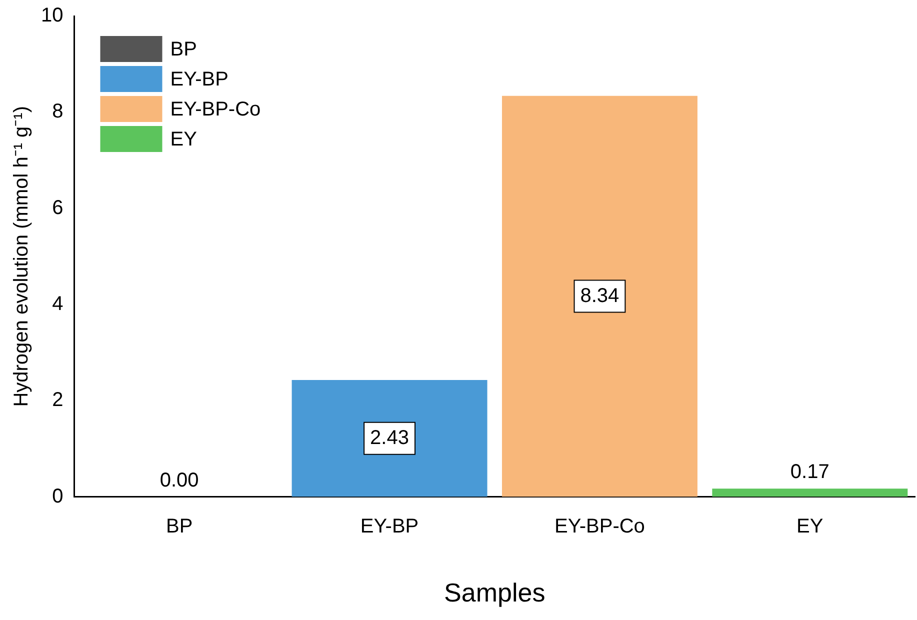  Describe the element at coordinates (215, 109) in the screenshot. I see `legend-label: EY-BP-Co` at that location.